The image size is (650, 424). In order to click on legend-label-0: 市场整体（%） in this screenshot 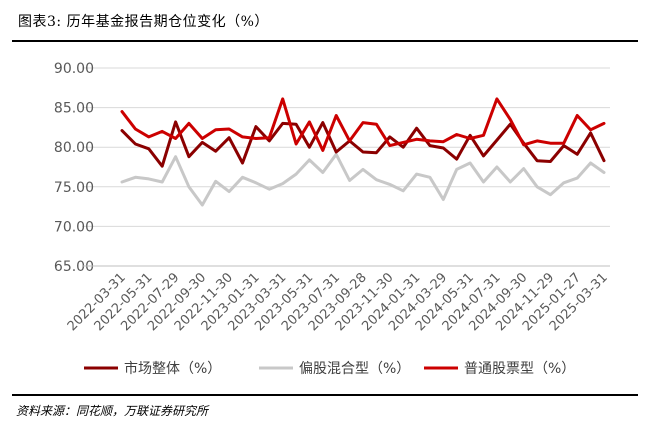, I will do `click(172, 368)`.